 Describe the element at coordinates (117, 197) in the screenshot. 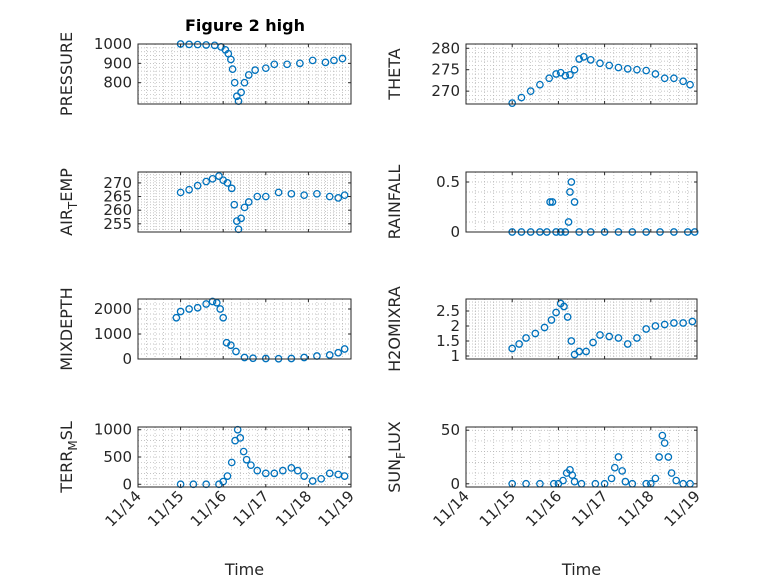

I see `y-tick-label: 265` at that location.